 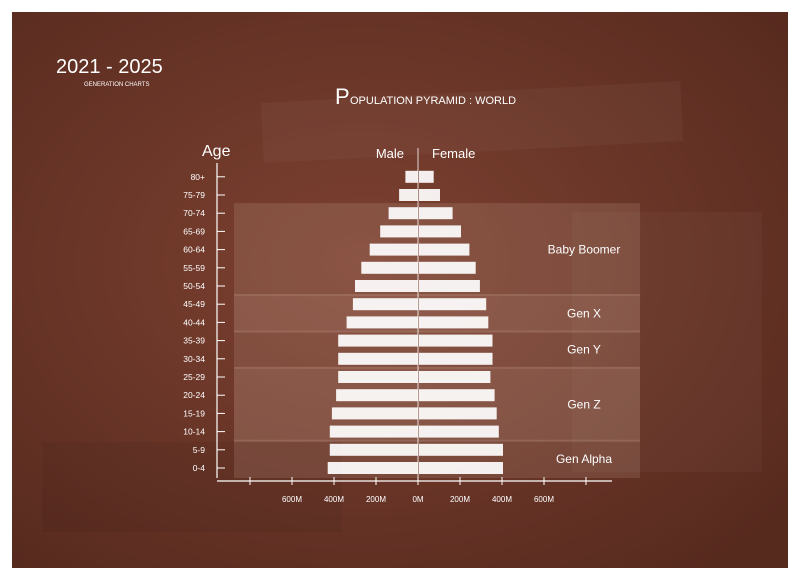 I want to click on title-text: OPULATION PYRAMID : WORLD, so click(x=433, y=101).